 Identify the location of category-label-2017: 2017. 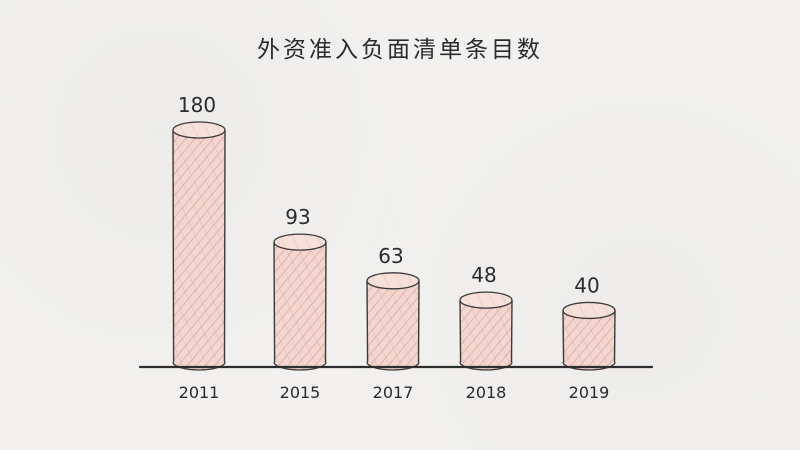
(393, 392).